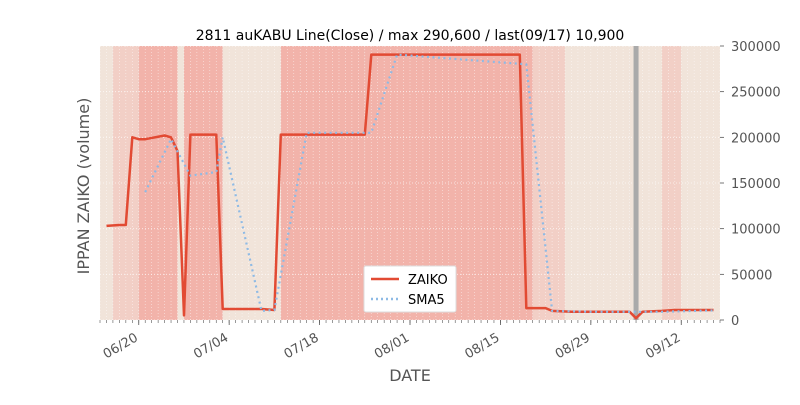  I want to click on x-tick-label: 07/18, so click(302, 346).